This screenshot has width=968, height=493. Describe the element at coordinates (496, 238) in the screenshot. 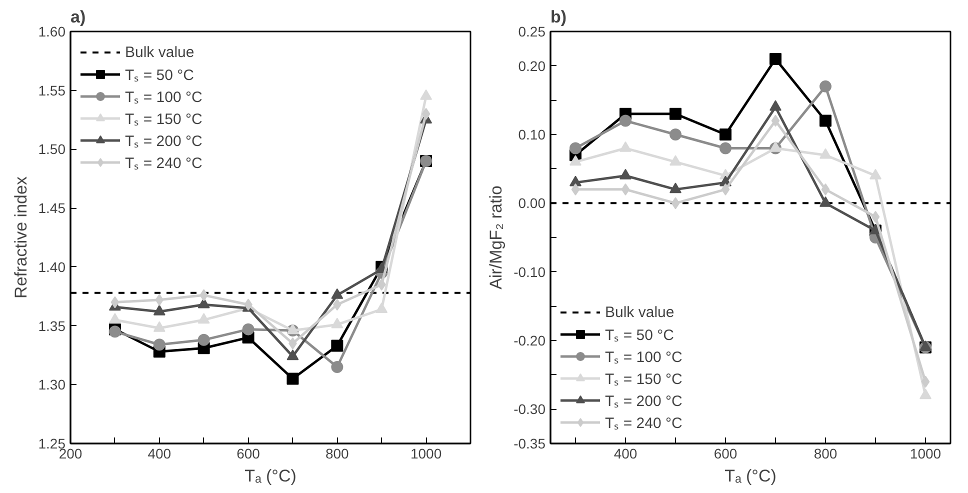

I see `y-axis-title: Air/MgF₂ ratio` at that location.